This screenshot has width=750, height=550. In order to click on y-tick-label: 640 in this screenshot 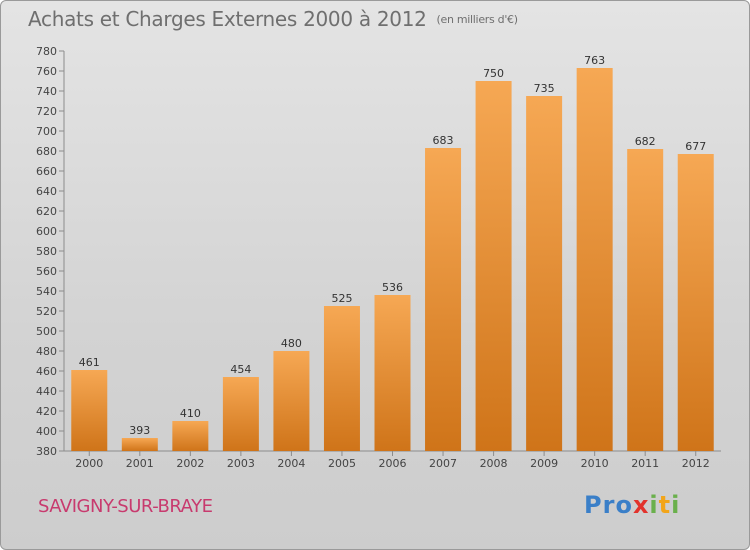, I will do `click(46, 191)`.